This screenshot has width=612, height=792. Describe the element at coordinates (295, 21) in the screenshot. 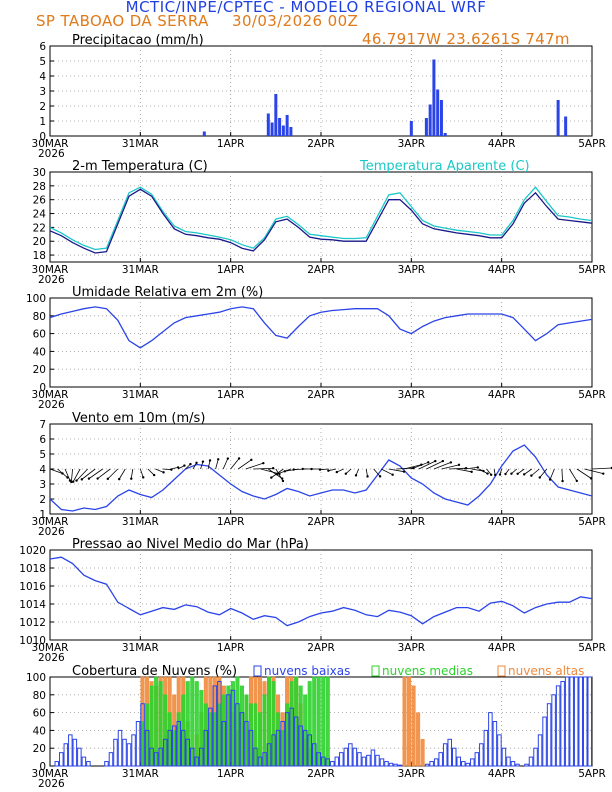

I see `model-run-time: 30/03/2026 00Z` at that location.